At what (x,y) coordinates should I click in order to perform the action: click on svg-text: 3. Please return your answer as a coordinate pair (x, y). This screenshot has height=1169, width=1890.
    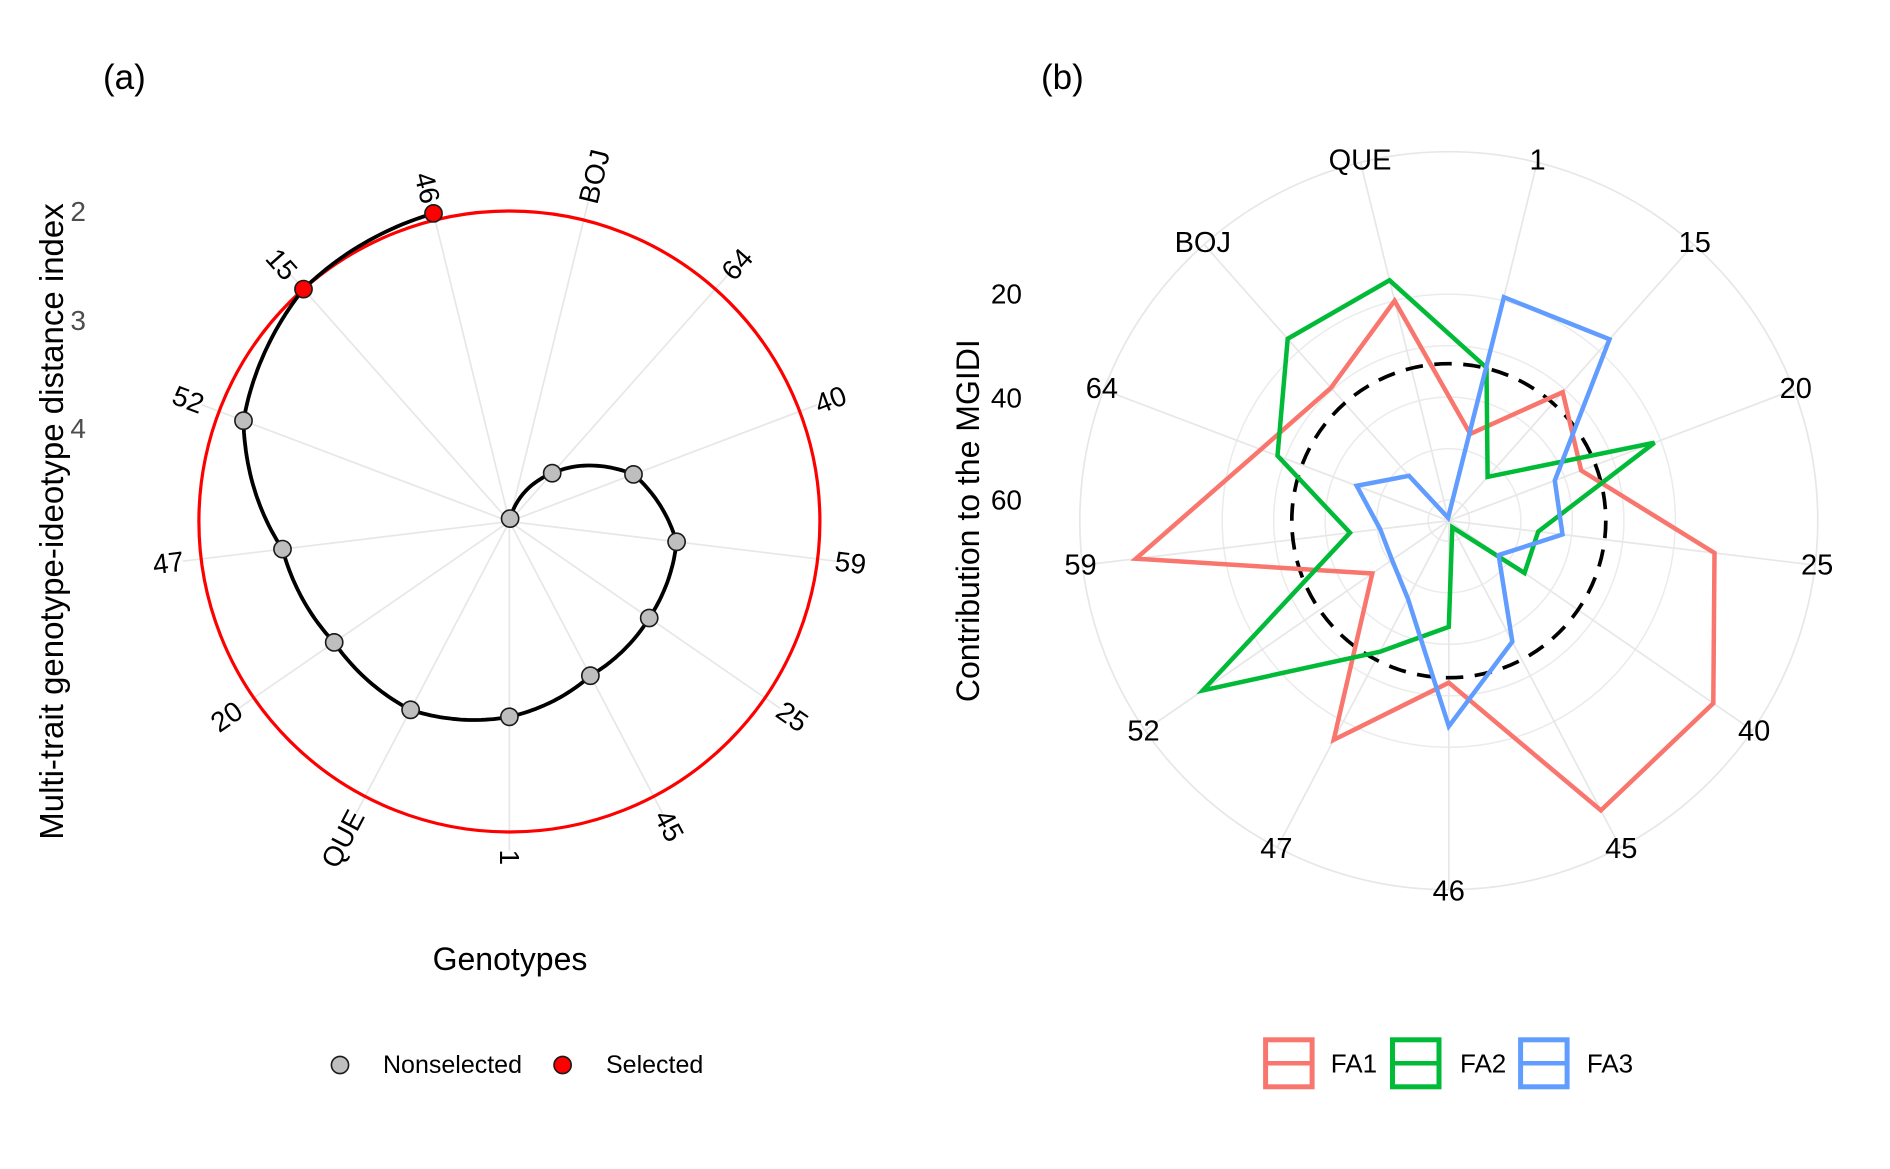
    Looking at the image, I should click on (78, 320).